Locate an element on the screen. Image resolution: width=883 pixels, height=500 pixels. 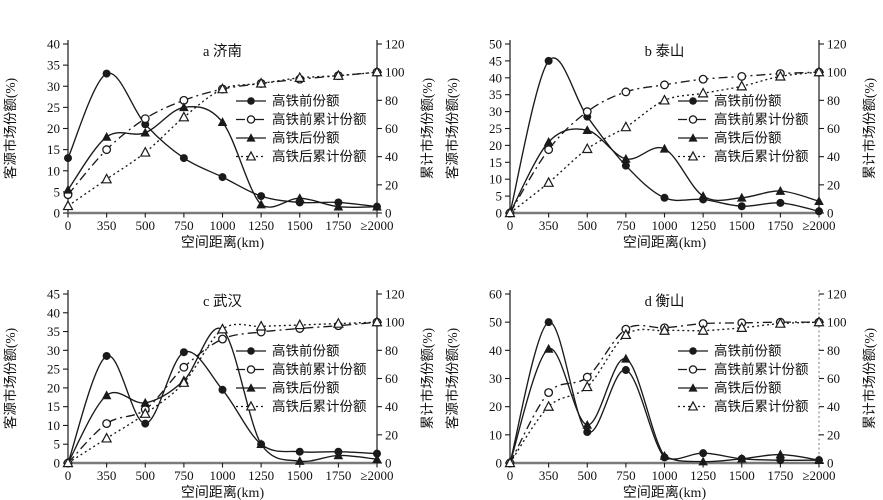
left-axis: 0 10 20 30 40 50 60 客源市场份额(%) is located at coordinates (477, 379).